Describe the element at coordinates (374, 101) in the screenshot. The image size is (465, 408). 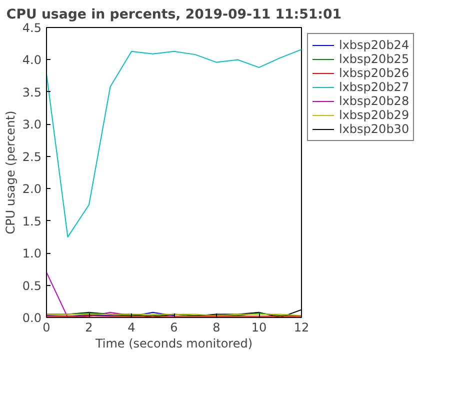
I see `legend-label: lxbsp20b28` at that location.